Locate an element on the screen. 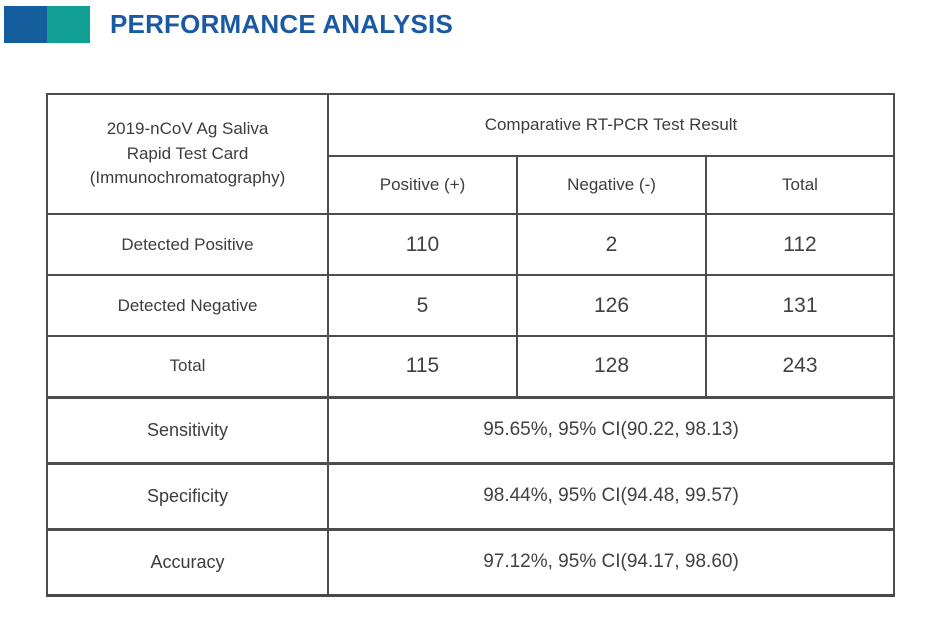  row-label: Detected Positive is located at coordinates (187, 244).